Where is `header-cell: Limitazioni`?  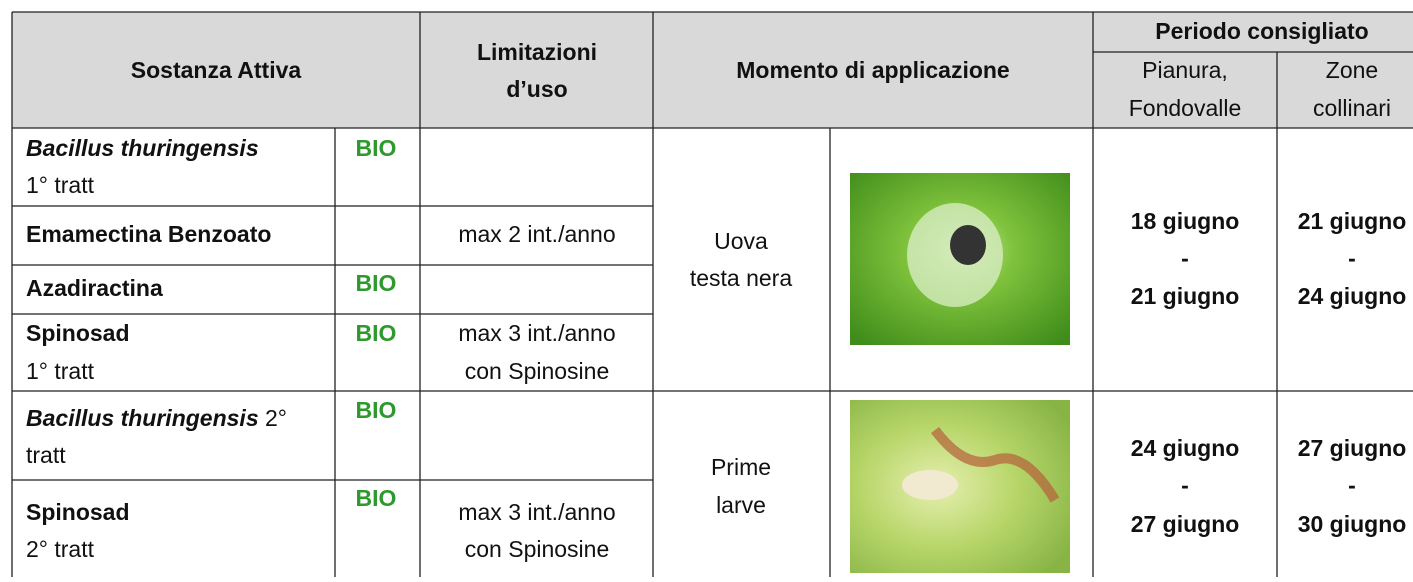 header-cell: Limitazioni is located at coordinates (537, 52).